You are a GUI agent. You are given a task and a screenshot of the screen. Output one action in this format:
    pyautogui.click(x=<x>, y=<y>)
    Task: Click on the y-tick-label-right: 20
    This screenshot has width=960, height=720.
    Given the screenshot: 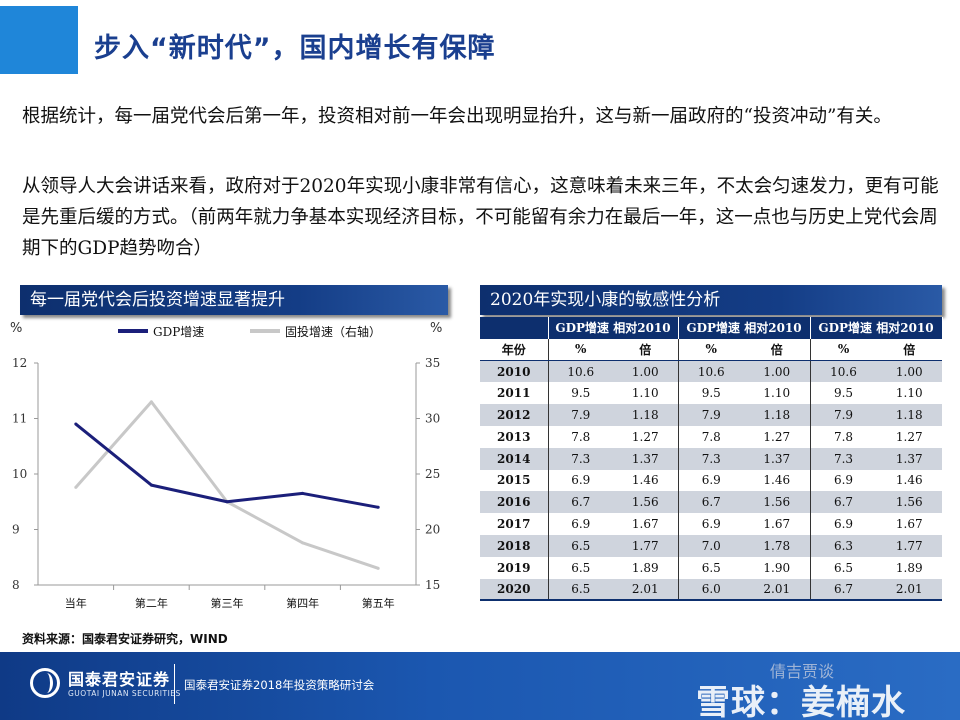 What is the action you would take?
    pyautogui.click(x=432, y=530)
    